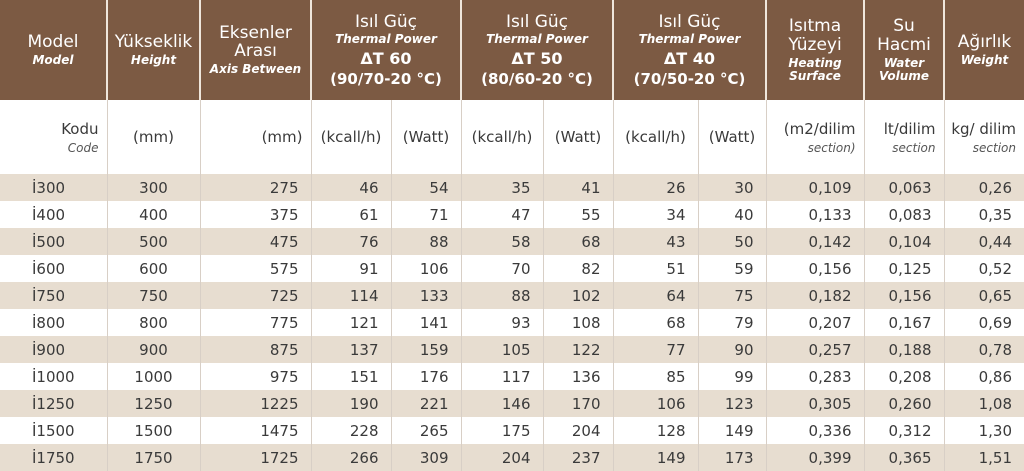 The height and width of the screenshot is (471, 1024). Describe the element at coordinates (578, 376) in the screenshot. I see `dt50-watt-cell: 136` at that location.